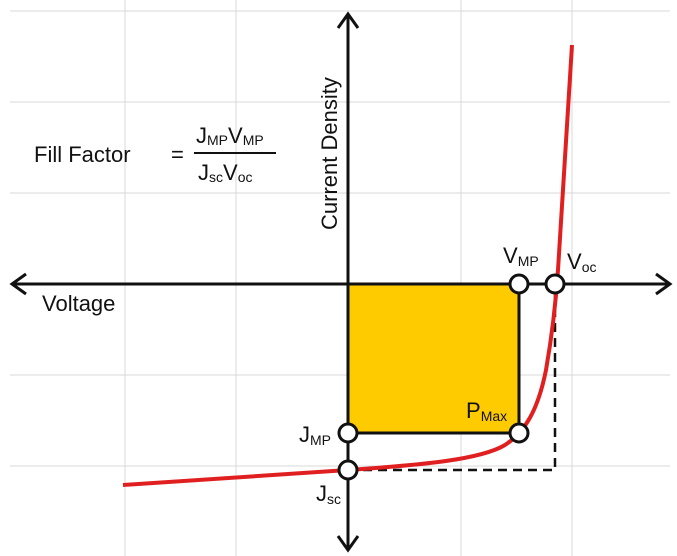 Image resolution: width=677 pixels, height=556 pixels. What do you see at coordinates (433, 358) in the screenshot?
I see `max-power-rectangle` at bounding box center [433, 358].